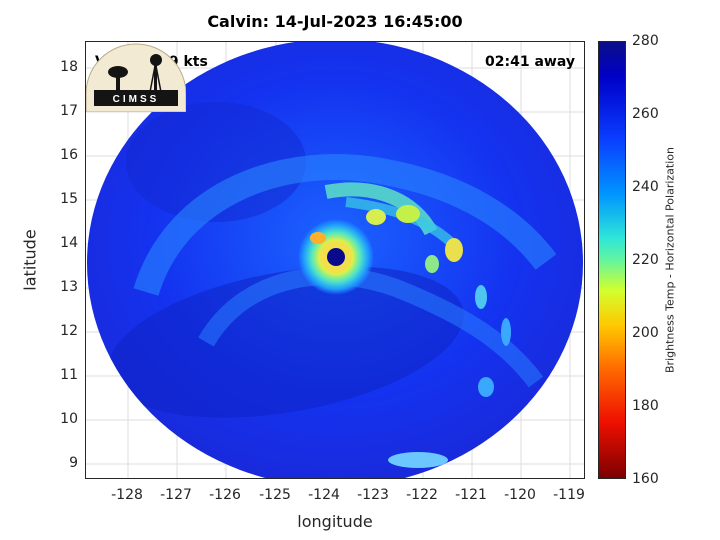  Describe the element at coordinates (69, 419) in the screenshot. I see `y-tick-label: 10` at that location.